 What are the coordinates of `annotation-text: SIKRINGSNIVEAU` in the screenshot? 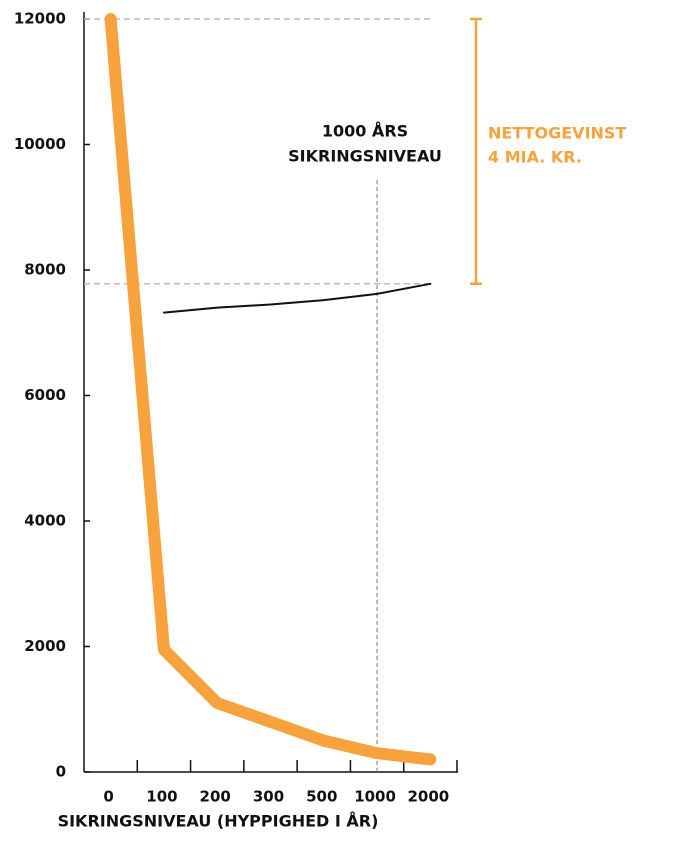 It's located at (365, 156).